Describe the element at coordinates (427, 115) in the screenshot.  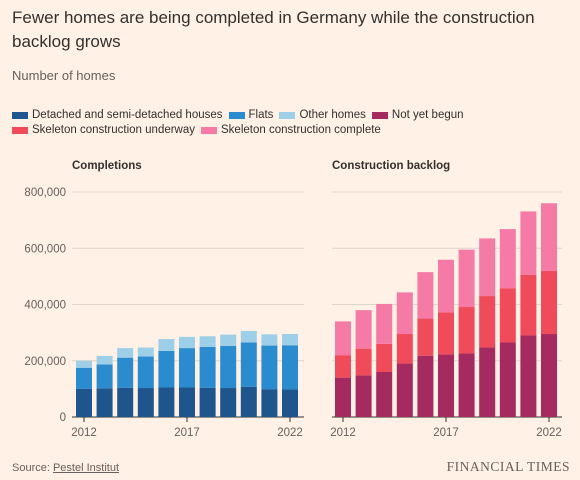
I see `legend-label-not-begun: Not yet begun` at that location.